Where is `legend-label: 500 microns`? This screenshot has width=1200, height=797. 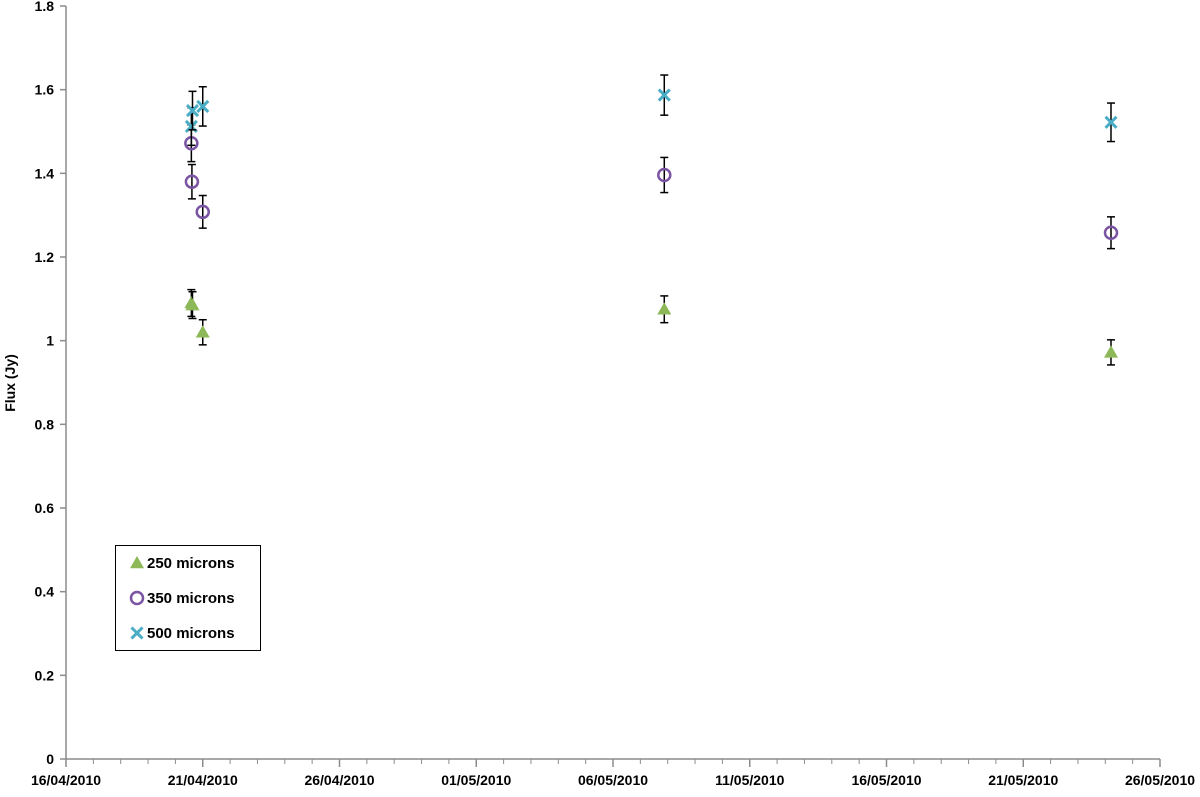 legend-label: 500 microns is located at coordinates (191, 633).